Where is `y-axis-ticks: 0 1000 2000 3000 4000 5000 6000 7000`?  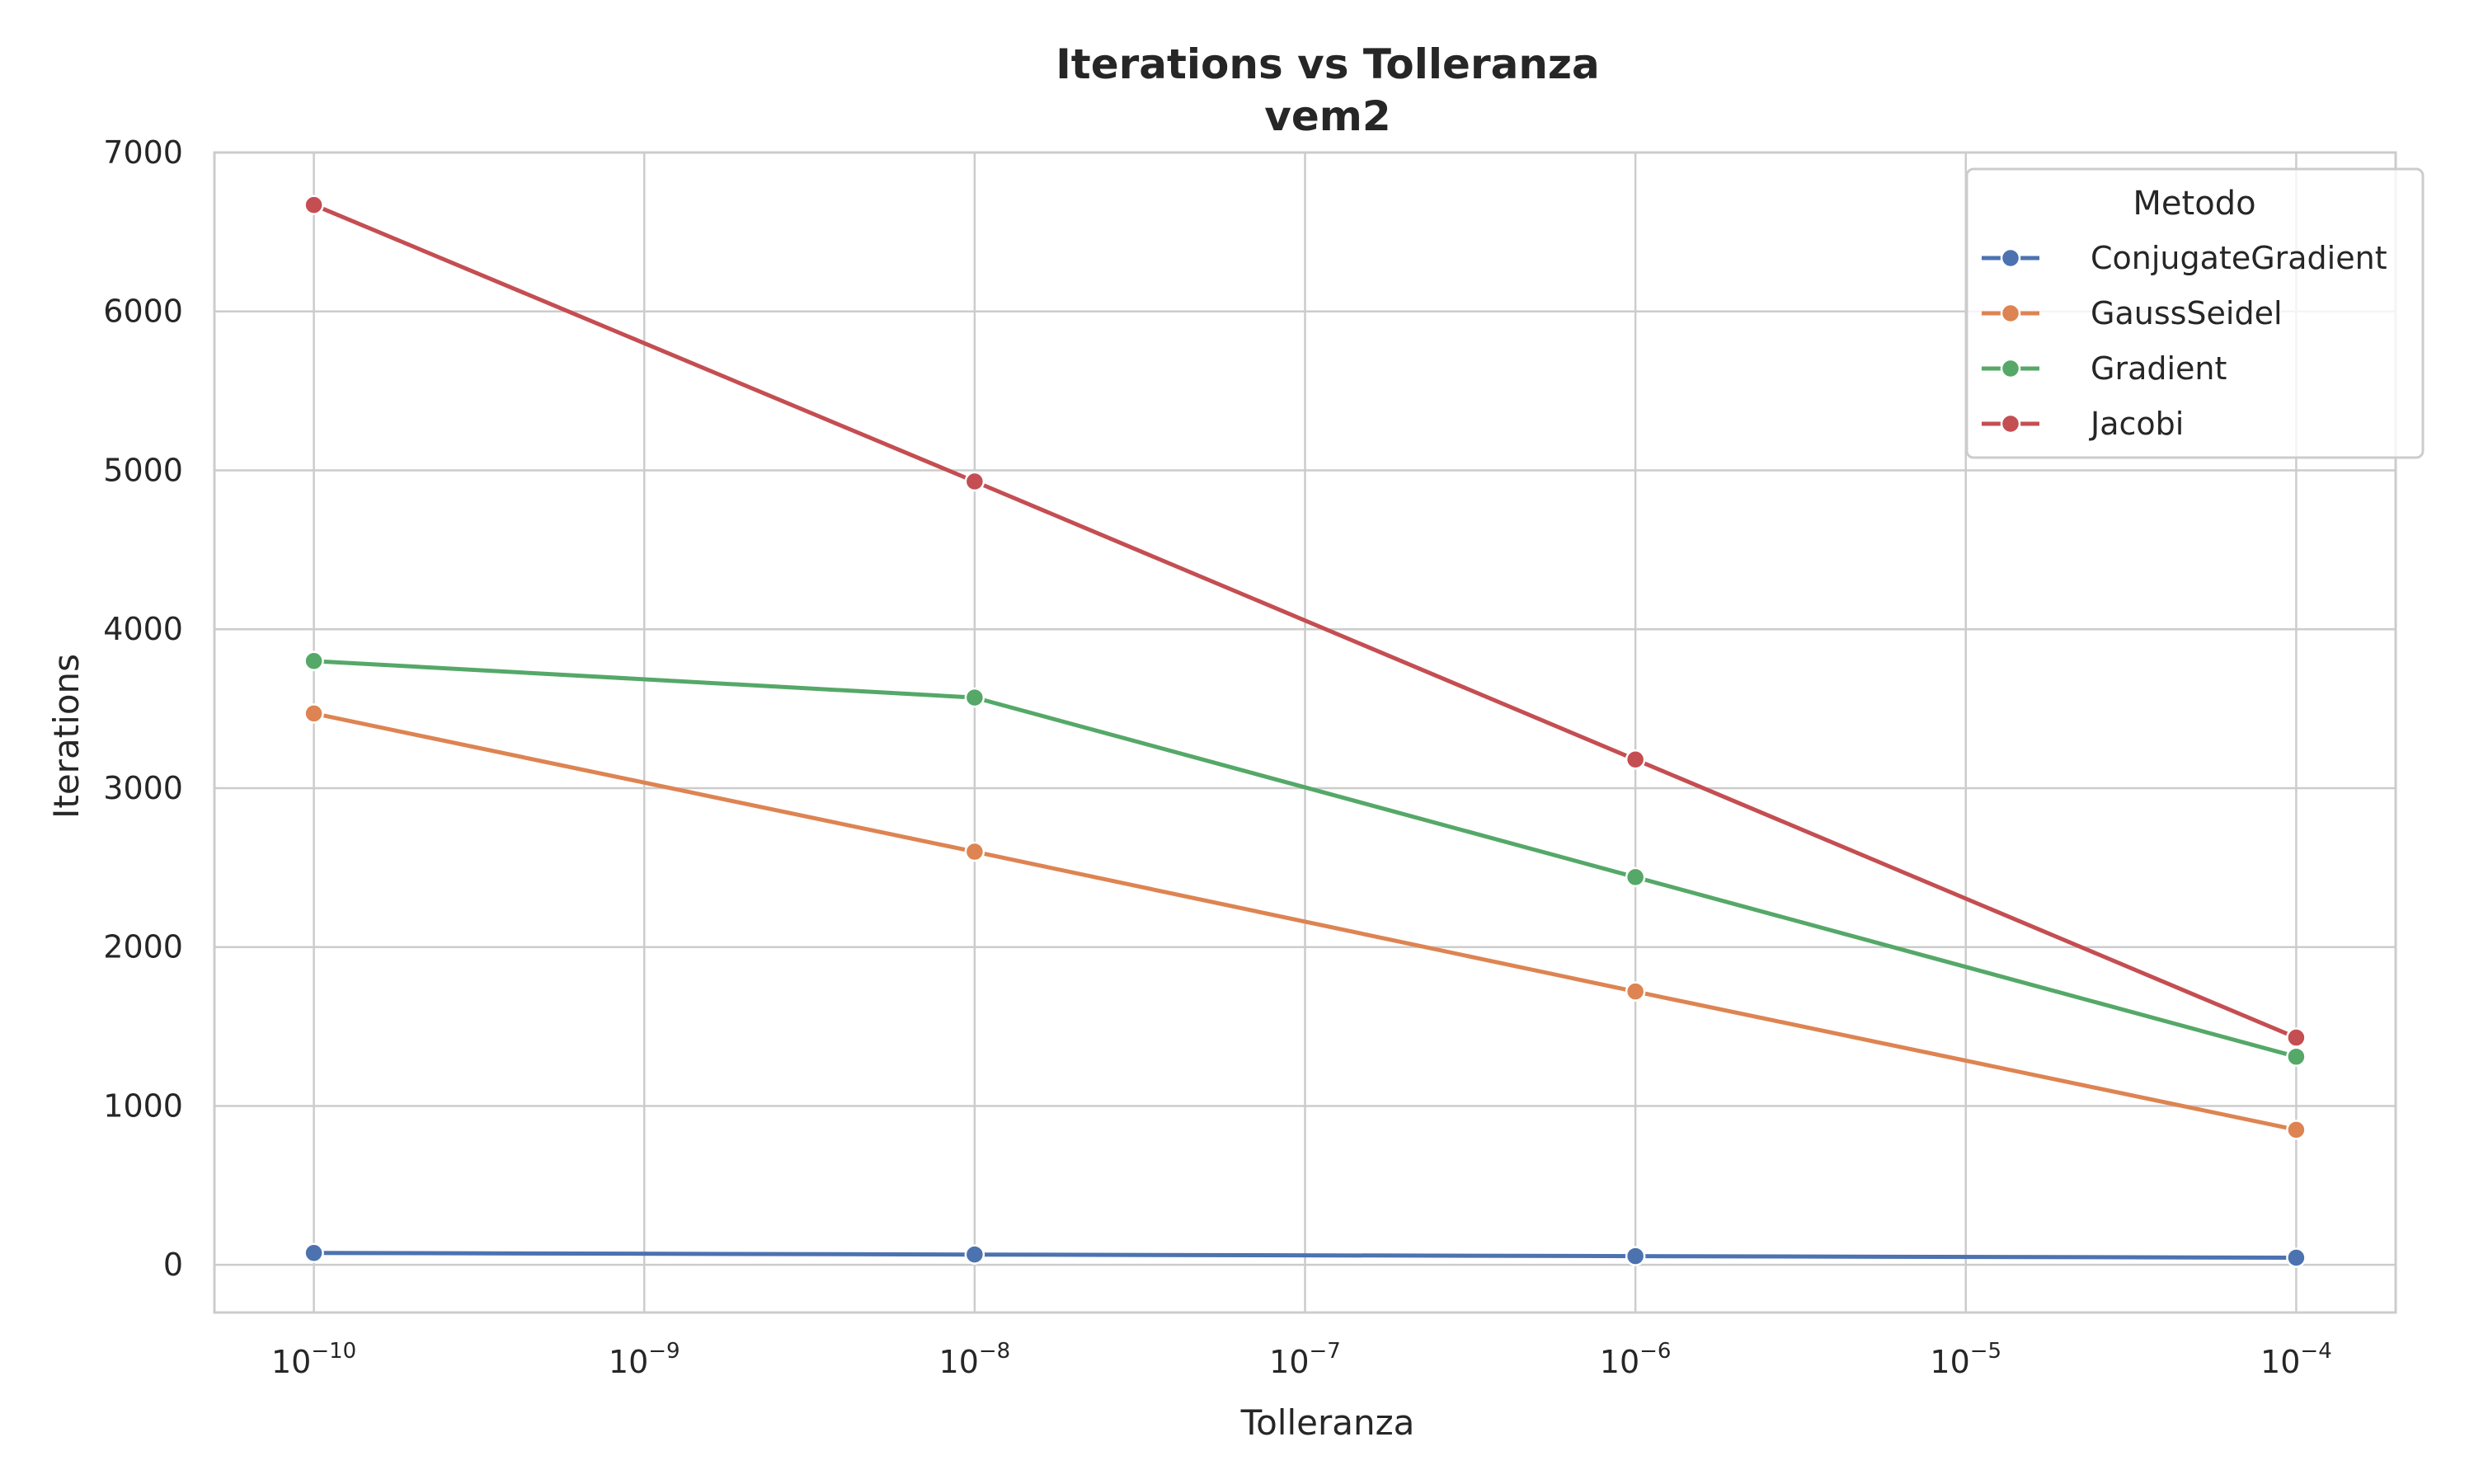
y-axis-ticks: 0 1000 2000 3000 4000 5000 6000 7000 is located at coordinates (143, 708).